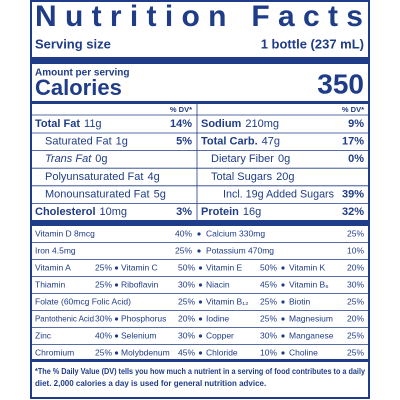  I want to click on serving-label: Serving size, so click(73, 43).